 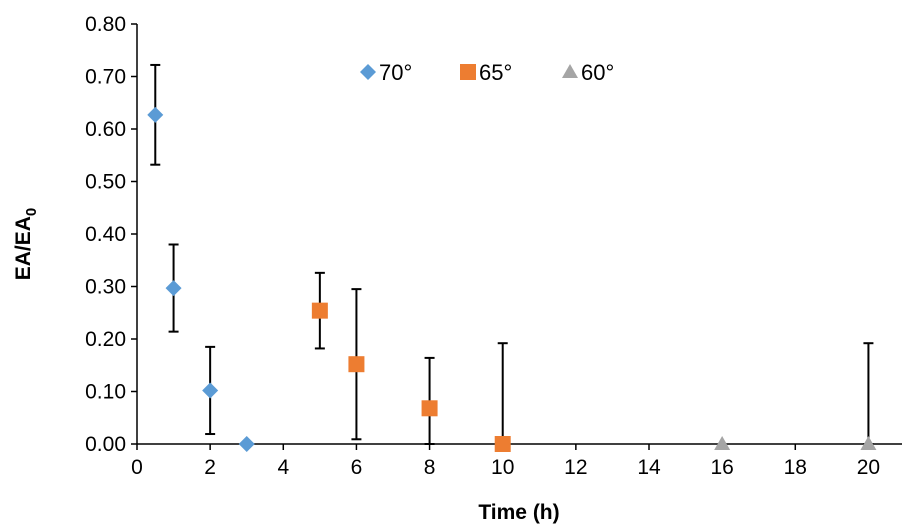 What do you see at coordinates (430, 467) in the screenshot?
I see `x-tick-label: 8` at bounding box center [430, 467].